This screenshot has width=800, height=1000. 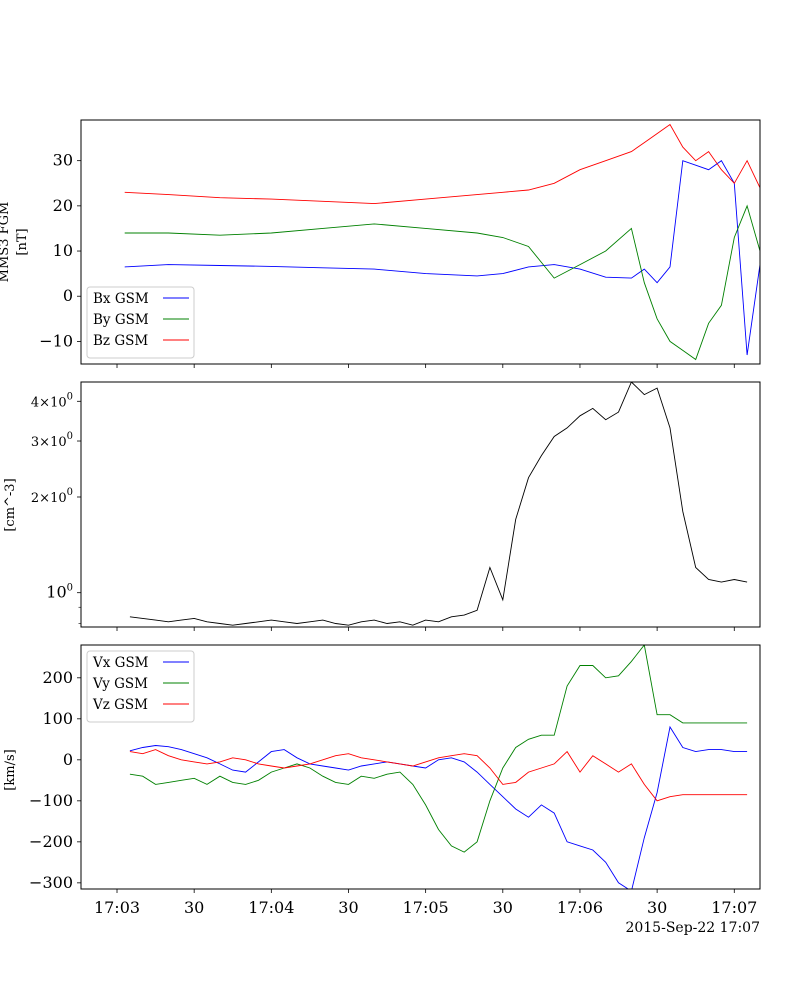 I want to click on legend-label: Vy GSM, so click(x=120, y=684).